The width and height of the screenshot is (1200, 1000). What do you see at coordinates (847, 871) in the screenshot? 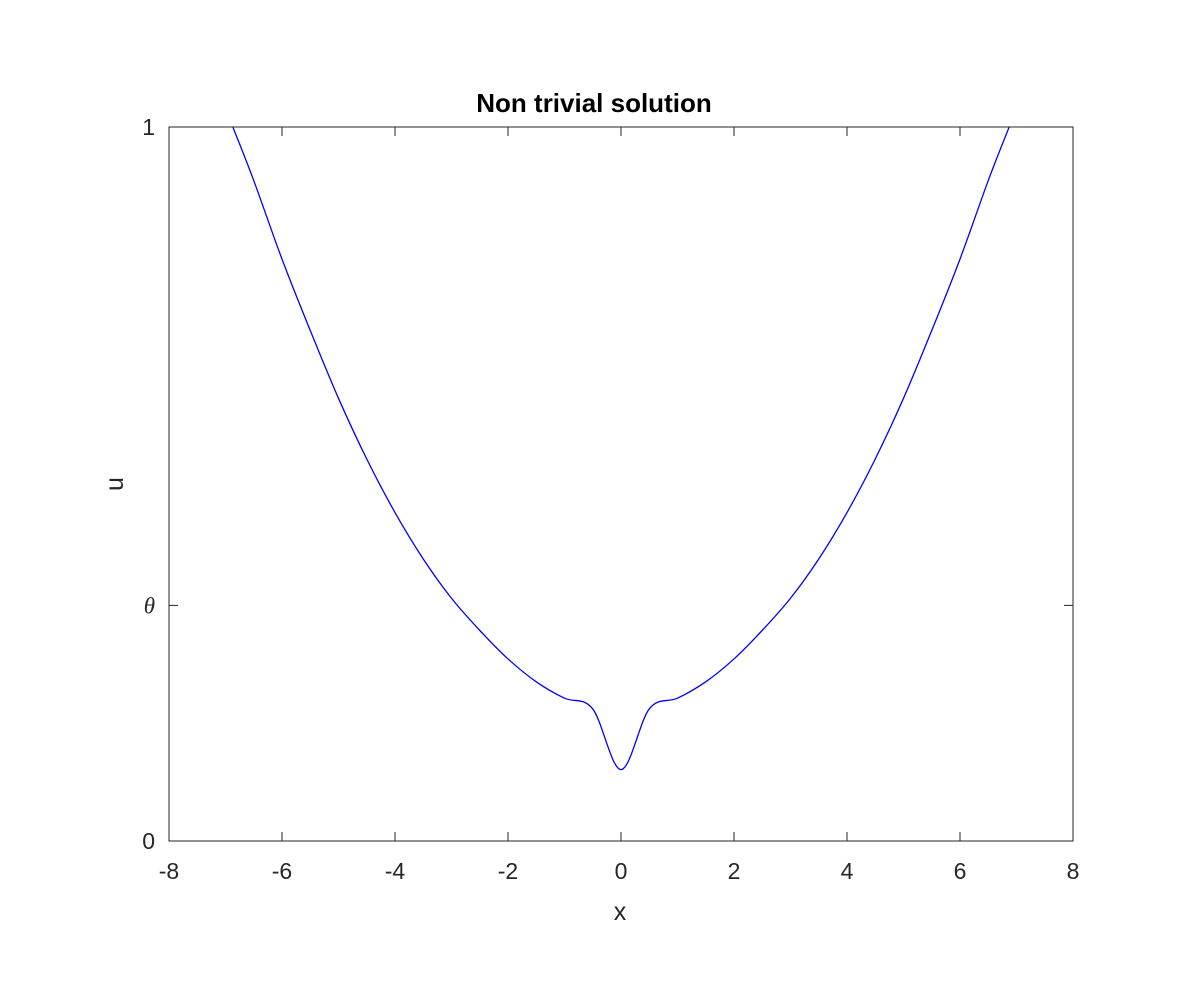
I see `x-tick-label: 4` at bounding box center [847, 871].